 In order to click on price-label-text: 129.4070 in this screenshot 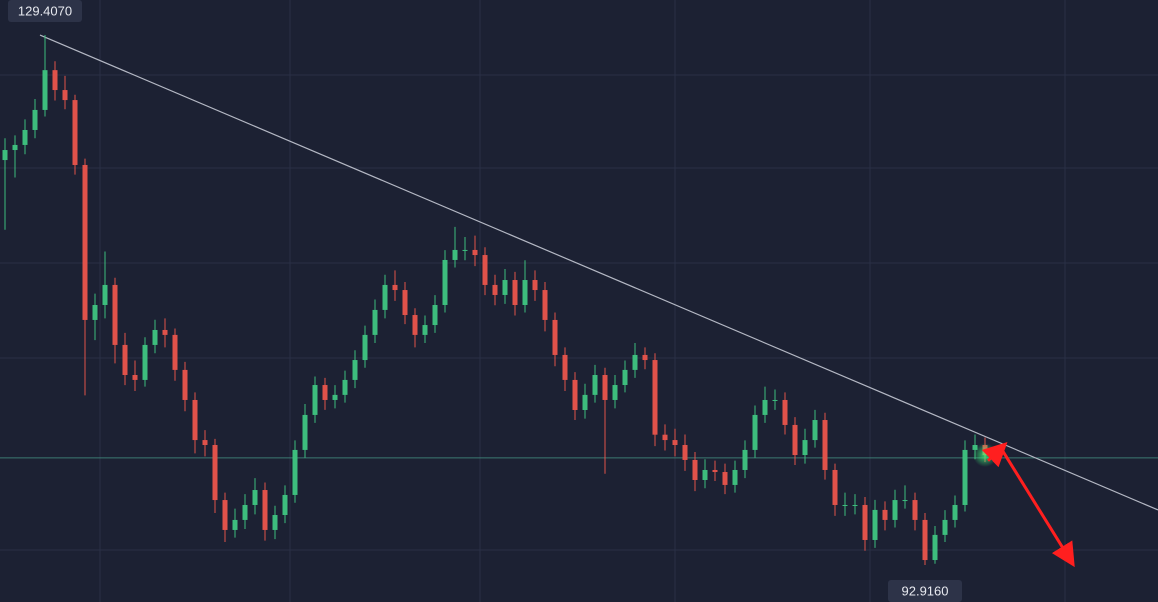, I will do `click(45, 10)`.